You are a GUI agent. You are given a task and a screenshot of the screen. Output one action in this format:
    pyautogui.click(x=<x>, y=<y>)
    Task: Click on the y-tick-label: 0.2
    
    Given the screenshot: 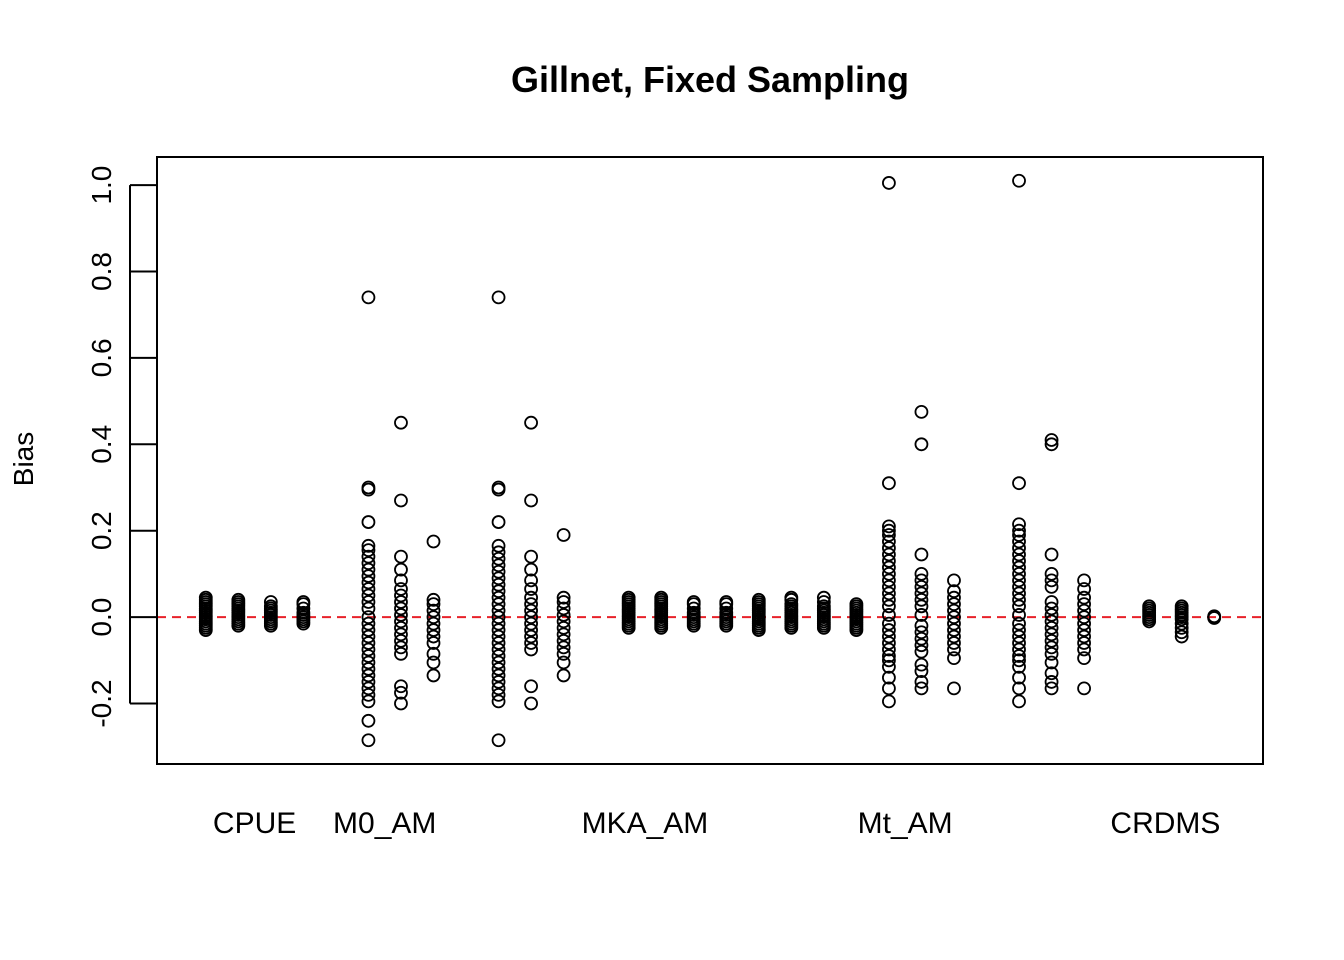 What is the action you would take?
    pyautogui.click(x=101, y=530)
    